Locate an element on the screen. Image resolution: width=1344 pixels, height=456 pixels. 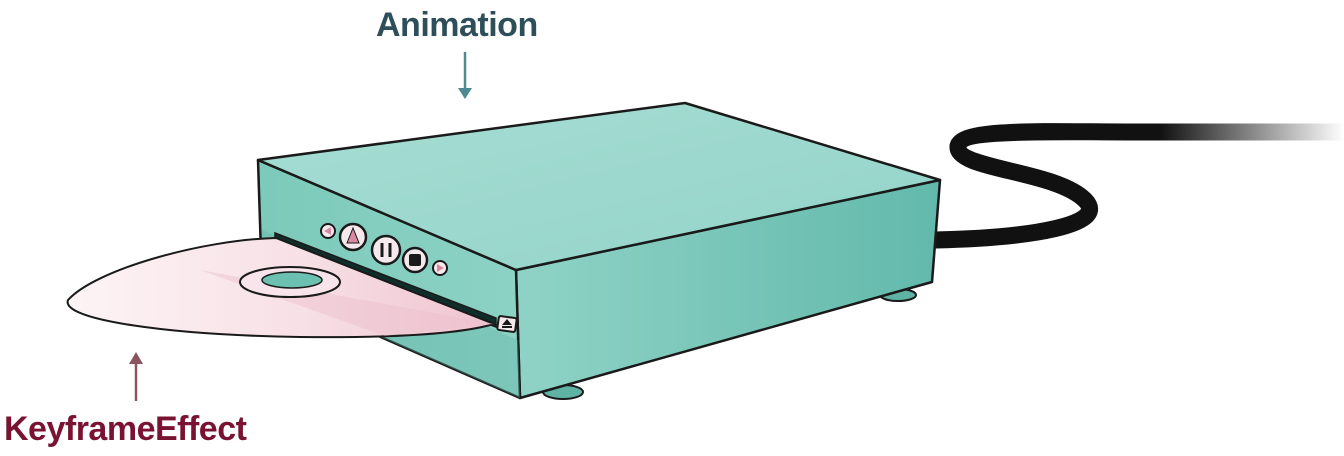
control-buttons is located at coordinates (384, 249).